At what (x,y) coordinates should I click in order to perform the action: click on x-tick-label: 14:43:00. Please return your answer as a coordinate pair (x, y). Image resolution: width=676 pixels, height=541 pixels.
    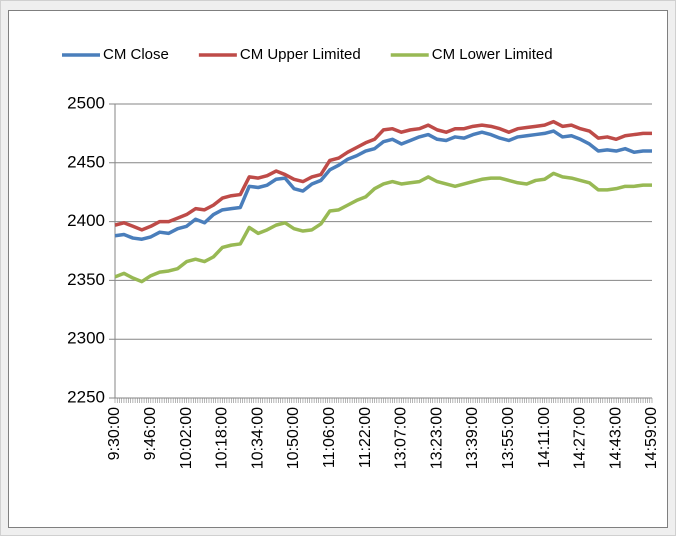
    Looking at the image, I should click on (615, 438).